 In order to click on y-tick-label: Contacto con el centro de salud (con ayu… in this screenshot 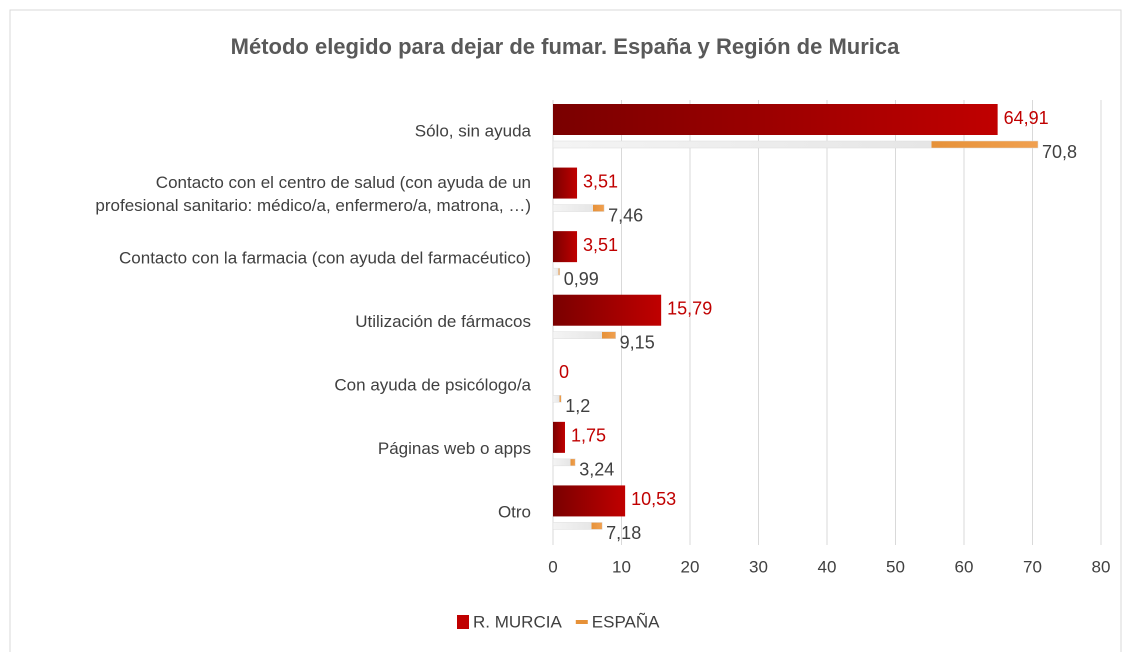, I will do `click(313, 194)`.